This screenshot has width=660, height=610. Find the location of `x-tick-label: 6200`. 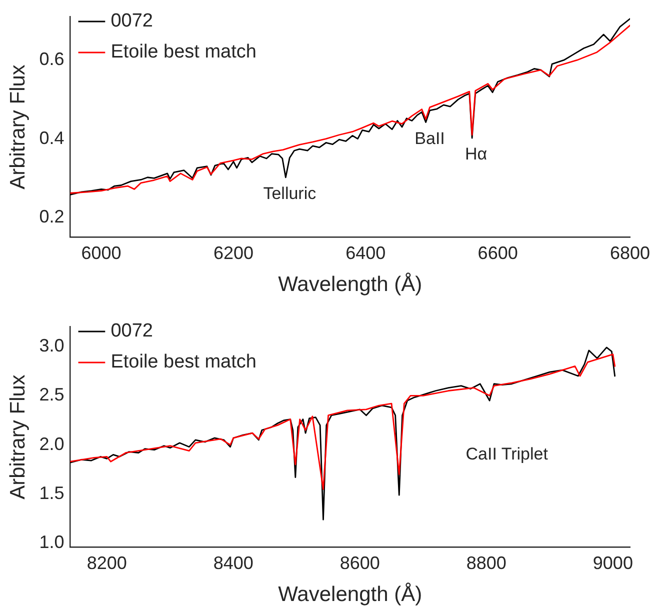

x-tick-label: 6200 is located at coordinates (233, 252).